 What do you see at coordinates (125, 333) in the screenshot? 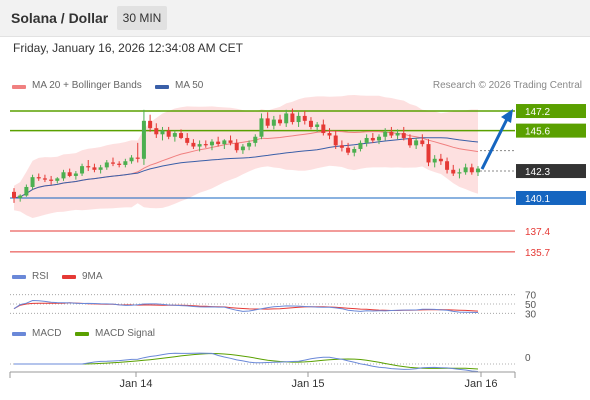
I see `macd-signal-legend-label: MACD Signal` at bounding box center [125, 333].